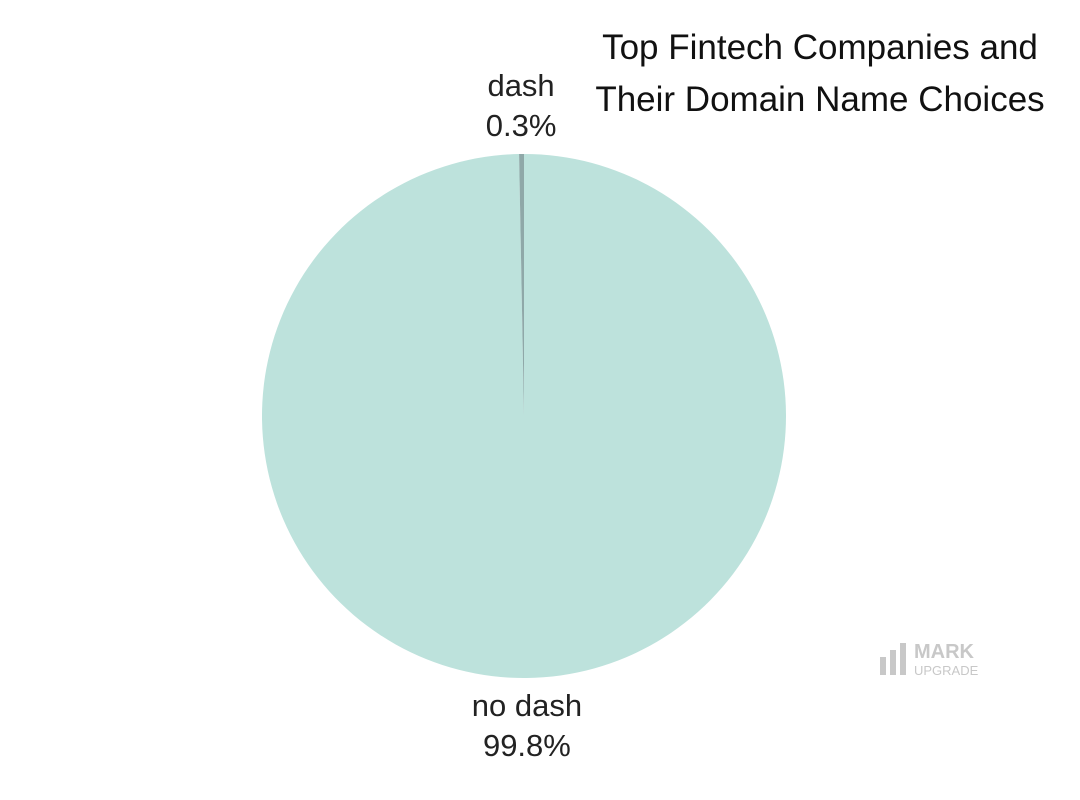 The image size is (1080, 800). I want to click on value-label: 0.3%, so click(521, 125).